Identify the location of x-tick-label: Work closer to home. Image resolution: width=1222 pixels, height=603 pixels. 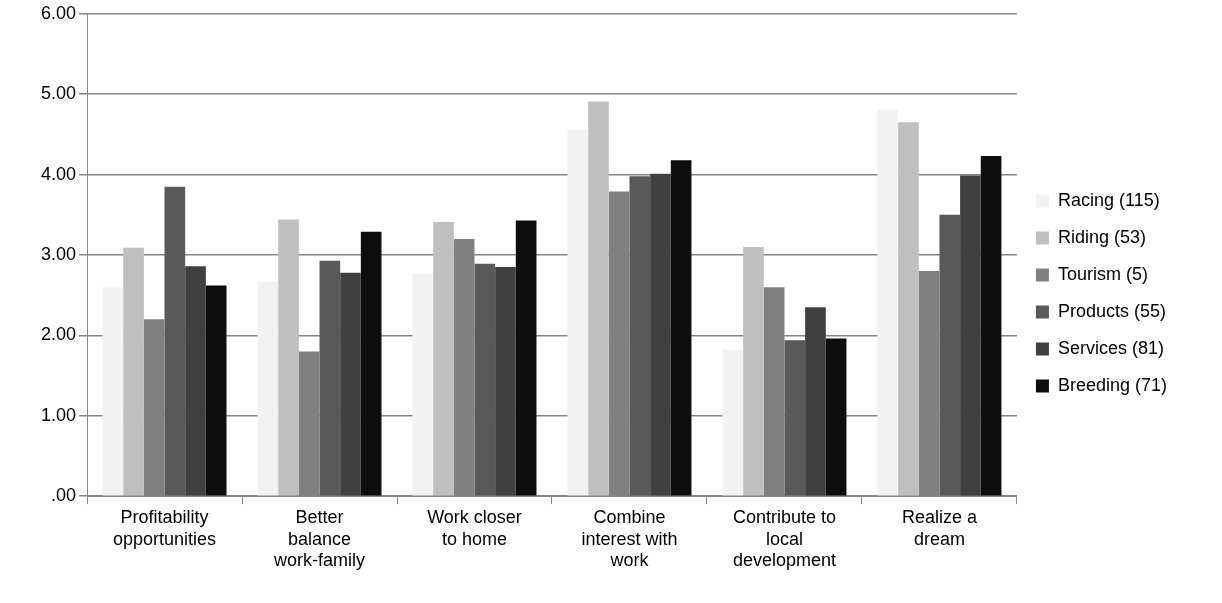
(474, 527).